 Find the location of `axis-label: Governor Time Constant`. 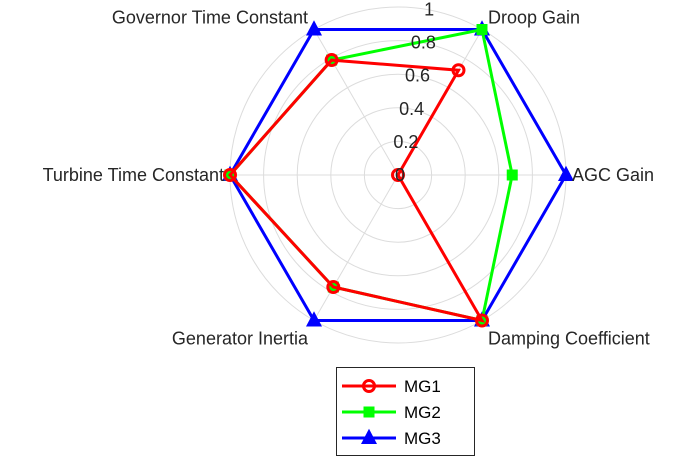

axis-label: Governor Time Constant is located at coordinates (210, 18).